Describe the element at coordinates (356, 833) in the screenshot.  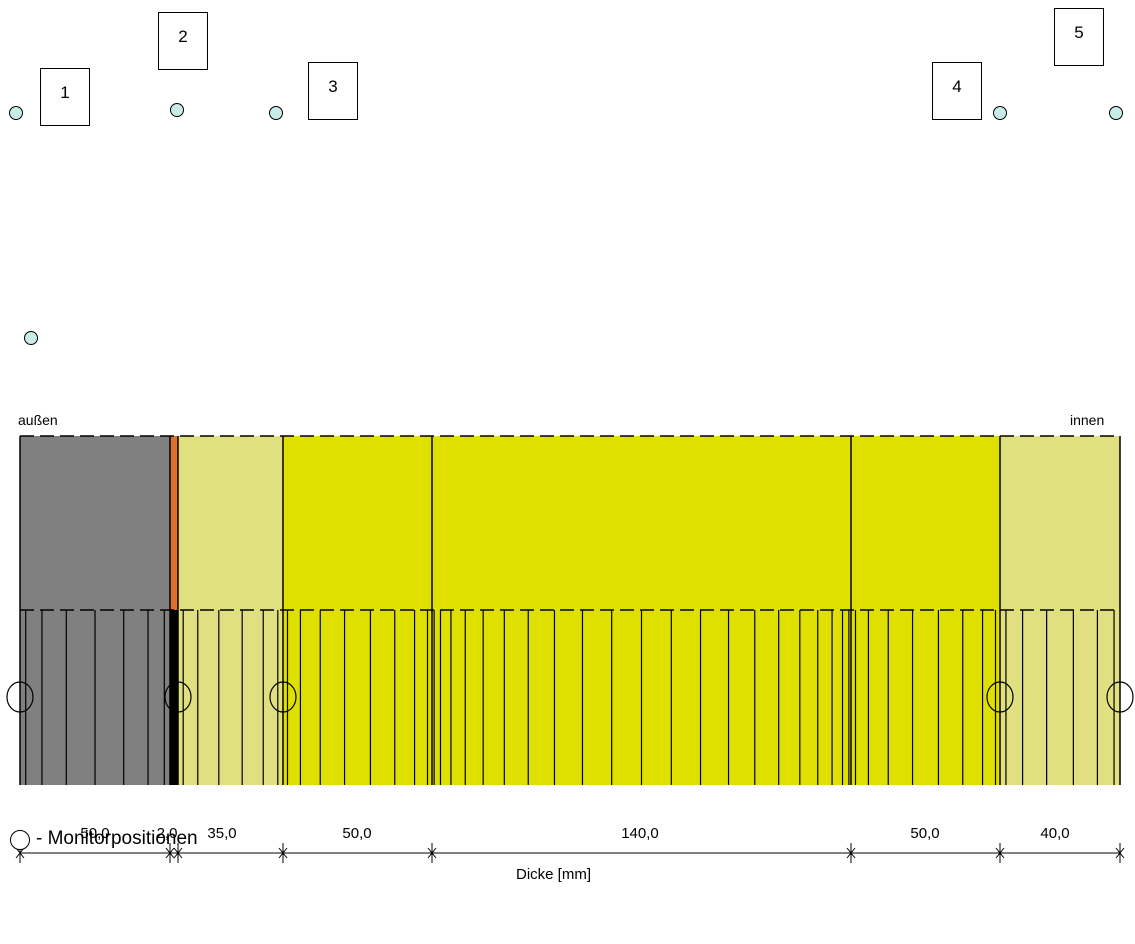
I see `thickness-label-4: 50,0` at that location.